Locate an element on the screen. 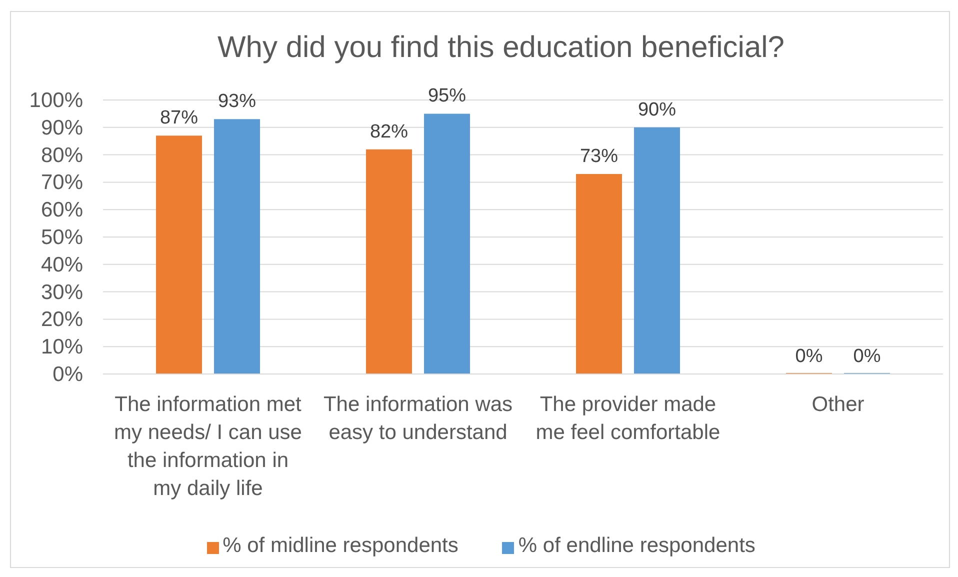 This screenshot has width=958, height=577. legend-label: % of endline respondents is located at coordinates (637, 545).